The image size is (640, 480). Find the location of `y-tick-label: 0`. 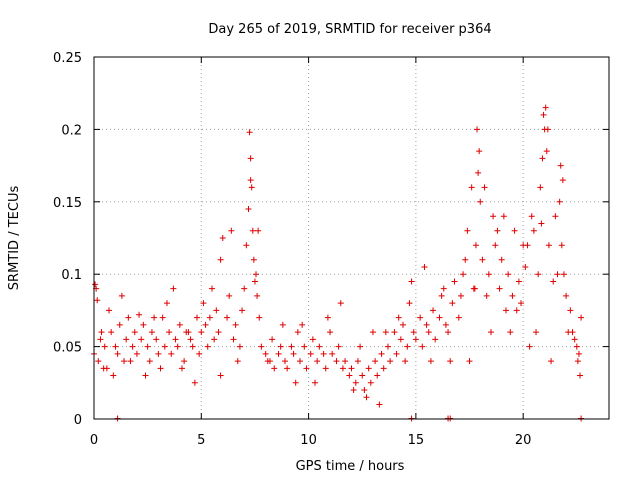

y-tick-label: 0 is located at coordinates (78, 420).